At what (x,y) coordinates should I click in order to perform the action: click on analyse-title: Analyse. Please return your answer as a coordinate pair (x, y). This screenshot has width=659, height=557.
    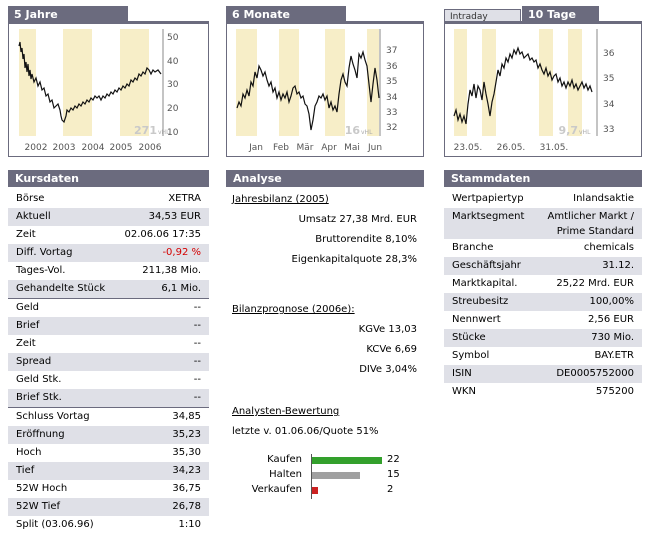
    Looking at the image, I should click on (257, 178).